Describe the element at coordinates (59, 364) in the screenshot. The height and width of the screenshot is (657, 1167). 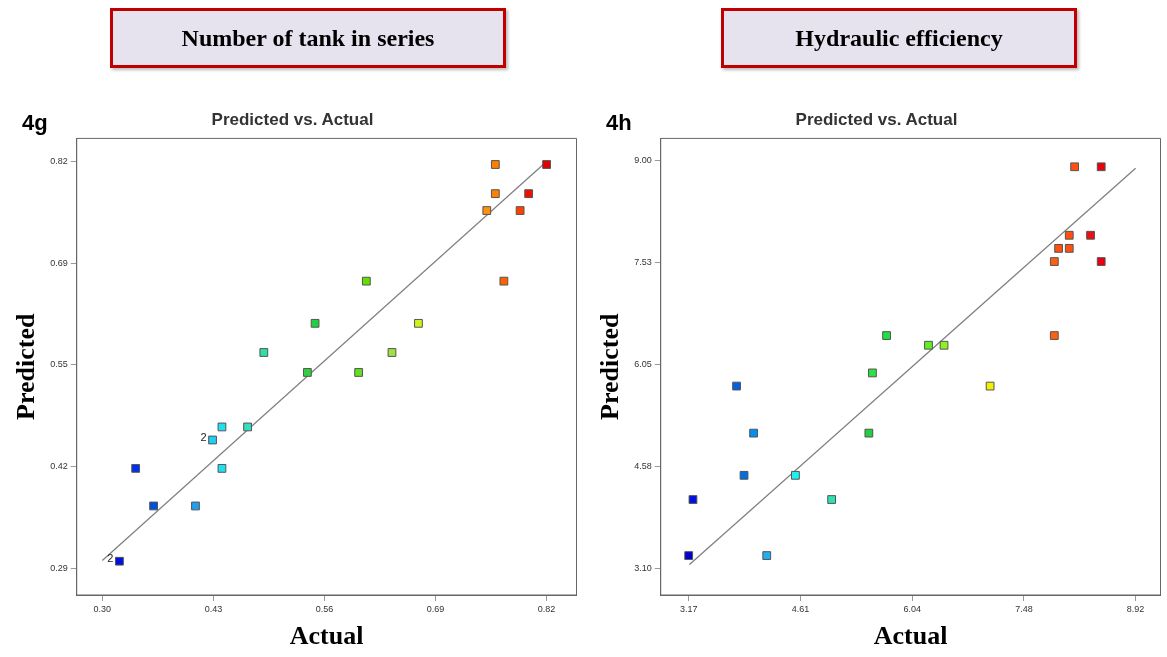
I see `y-tick-label: 0.55` at that location.